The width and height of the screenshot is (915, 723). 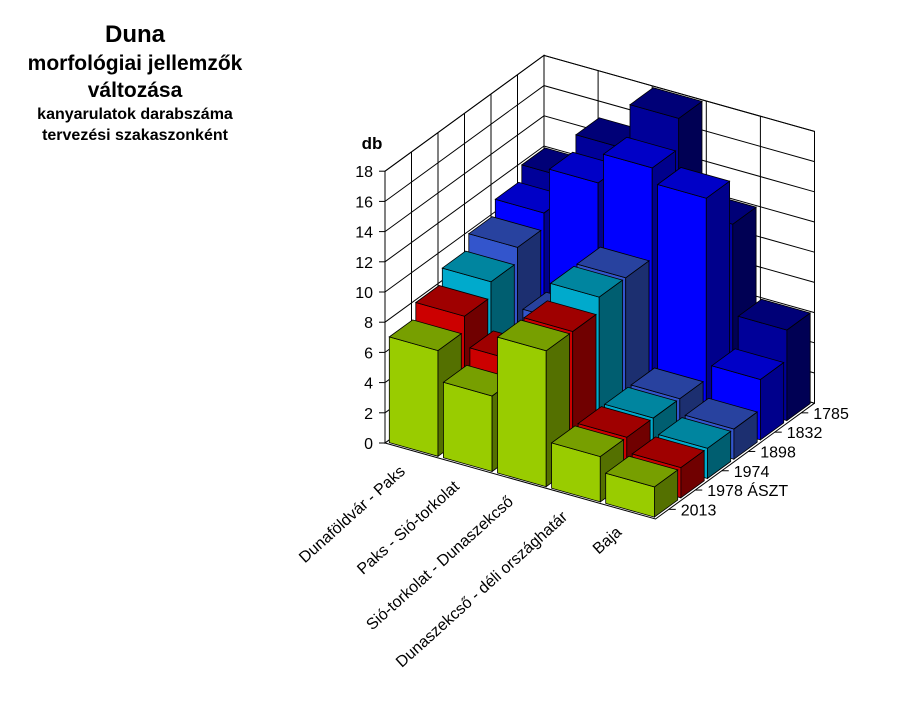 What do you see at coordinates (364, 293) in the screenshot?
I see `y-tick-label: 10` at bounding box center [364, 293].